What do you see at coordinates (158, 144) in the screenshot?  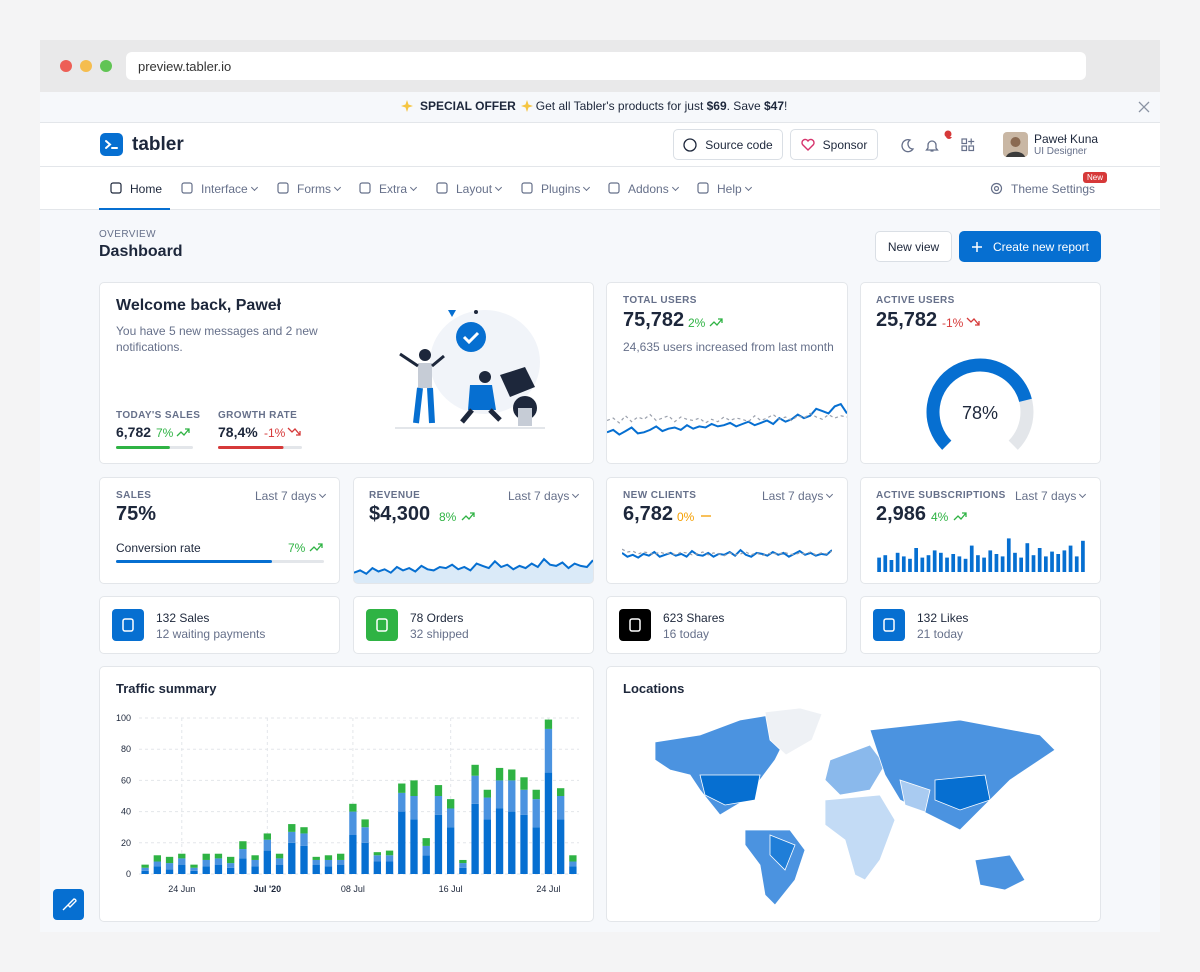 I see `brand: tabler` at bounding box center [158, 144].